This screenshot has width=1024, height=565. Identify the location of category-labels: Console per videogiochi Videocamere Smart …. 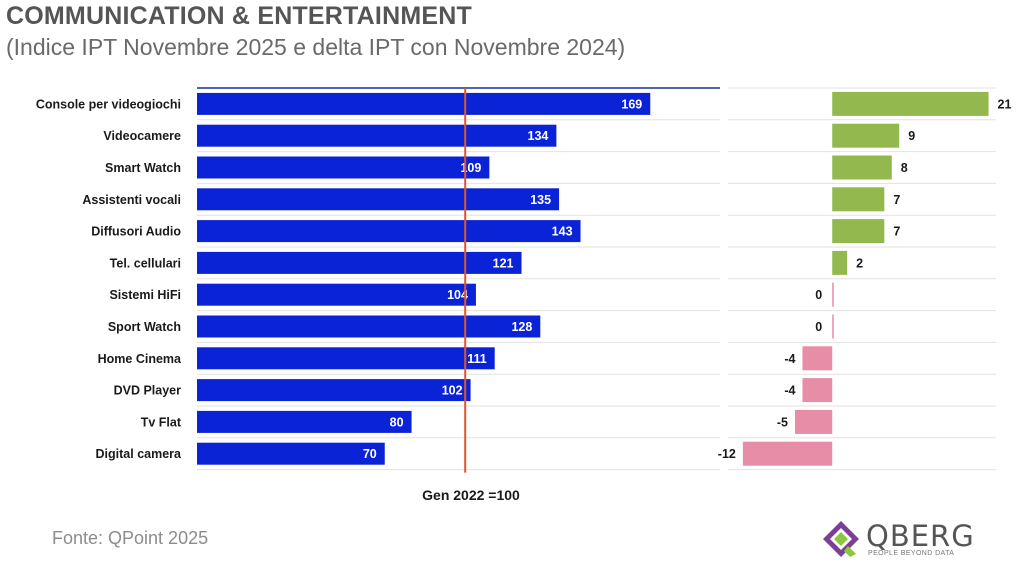
(109, 279).